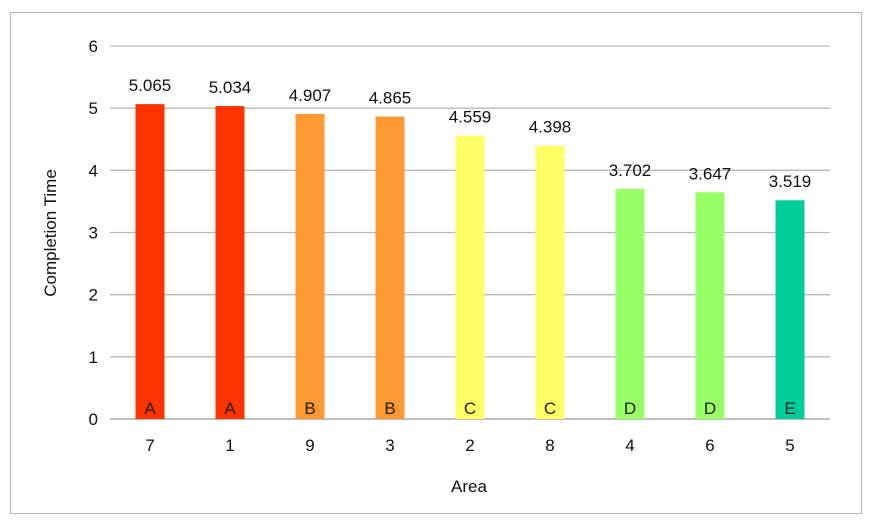 This screenshot has height=529, width=879. What do you see at coordinates (630, 170) in the screenshot?
I see `value-label: 3.702` at bounding box center [630, 170].